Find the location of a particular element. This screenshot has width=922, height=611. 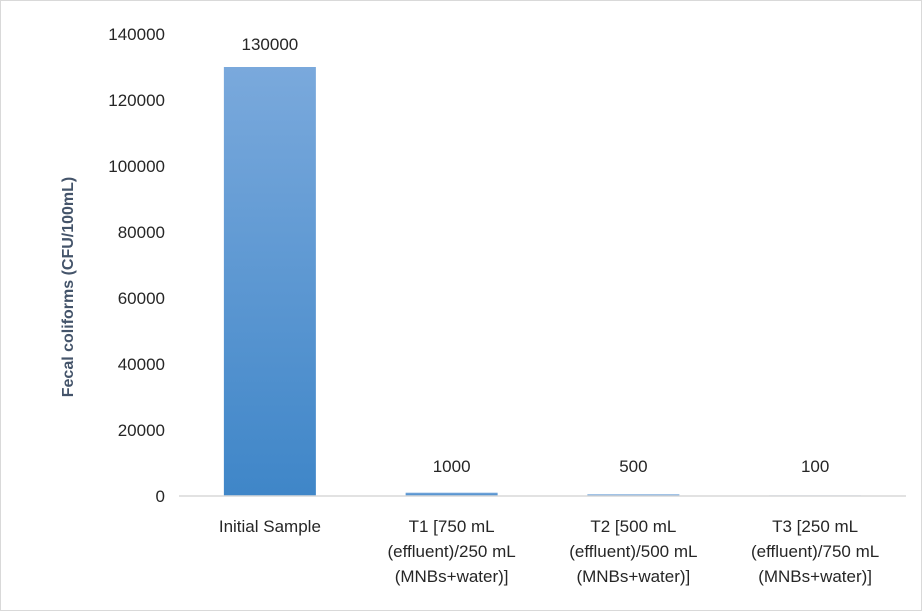

data-label: 130000 is located at coordinates (270, 44).